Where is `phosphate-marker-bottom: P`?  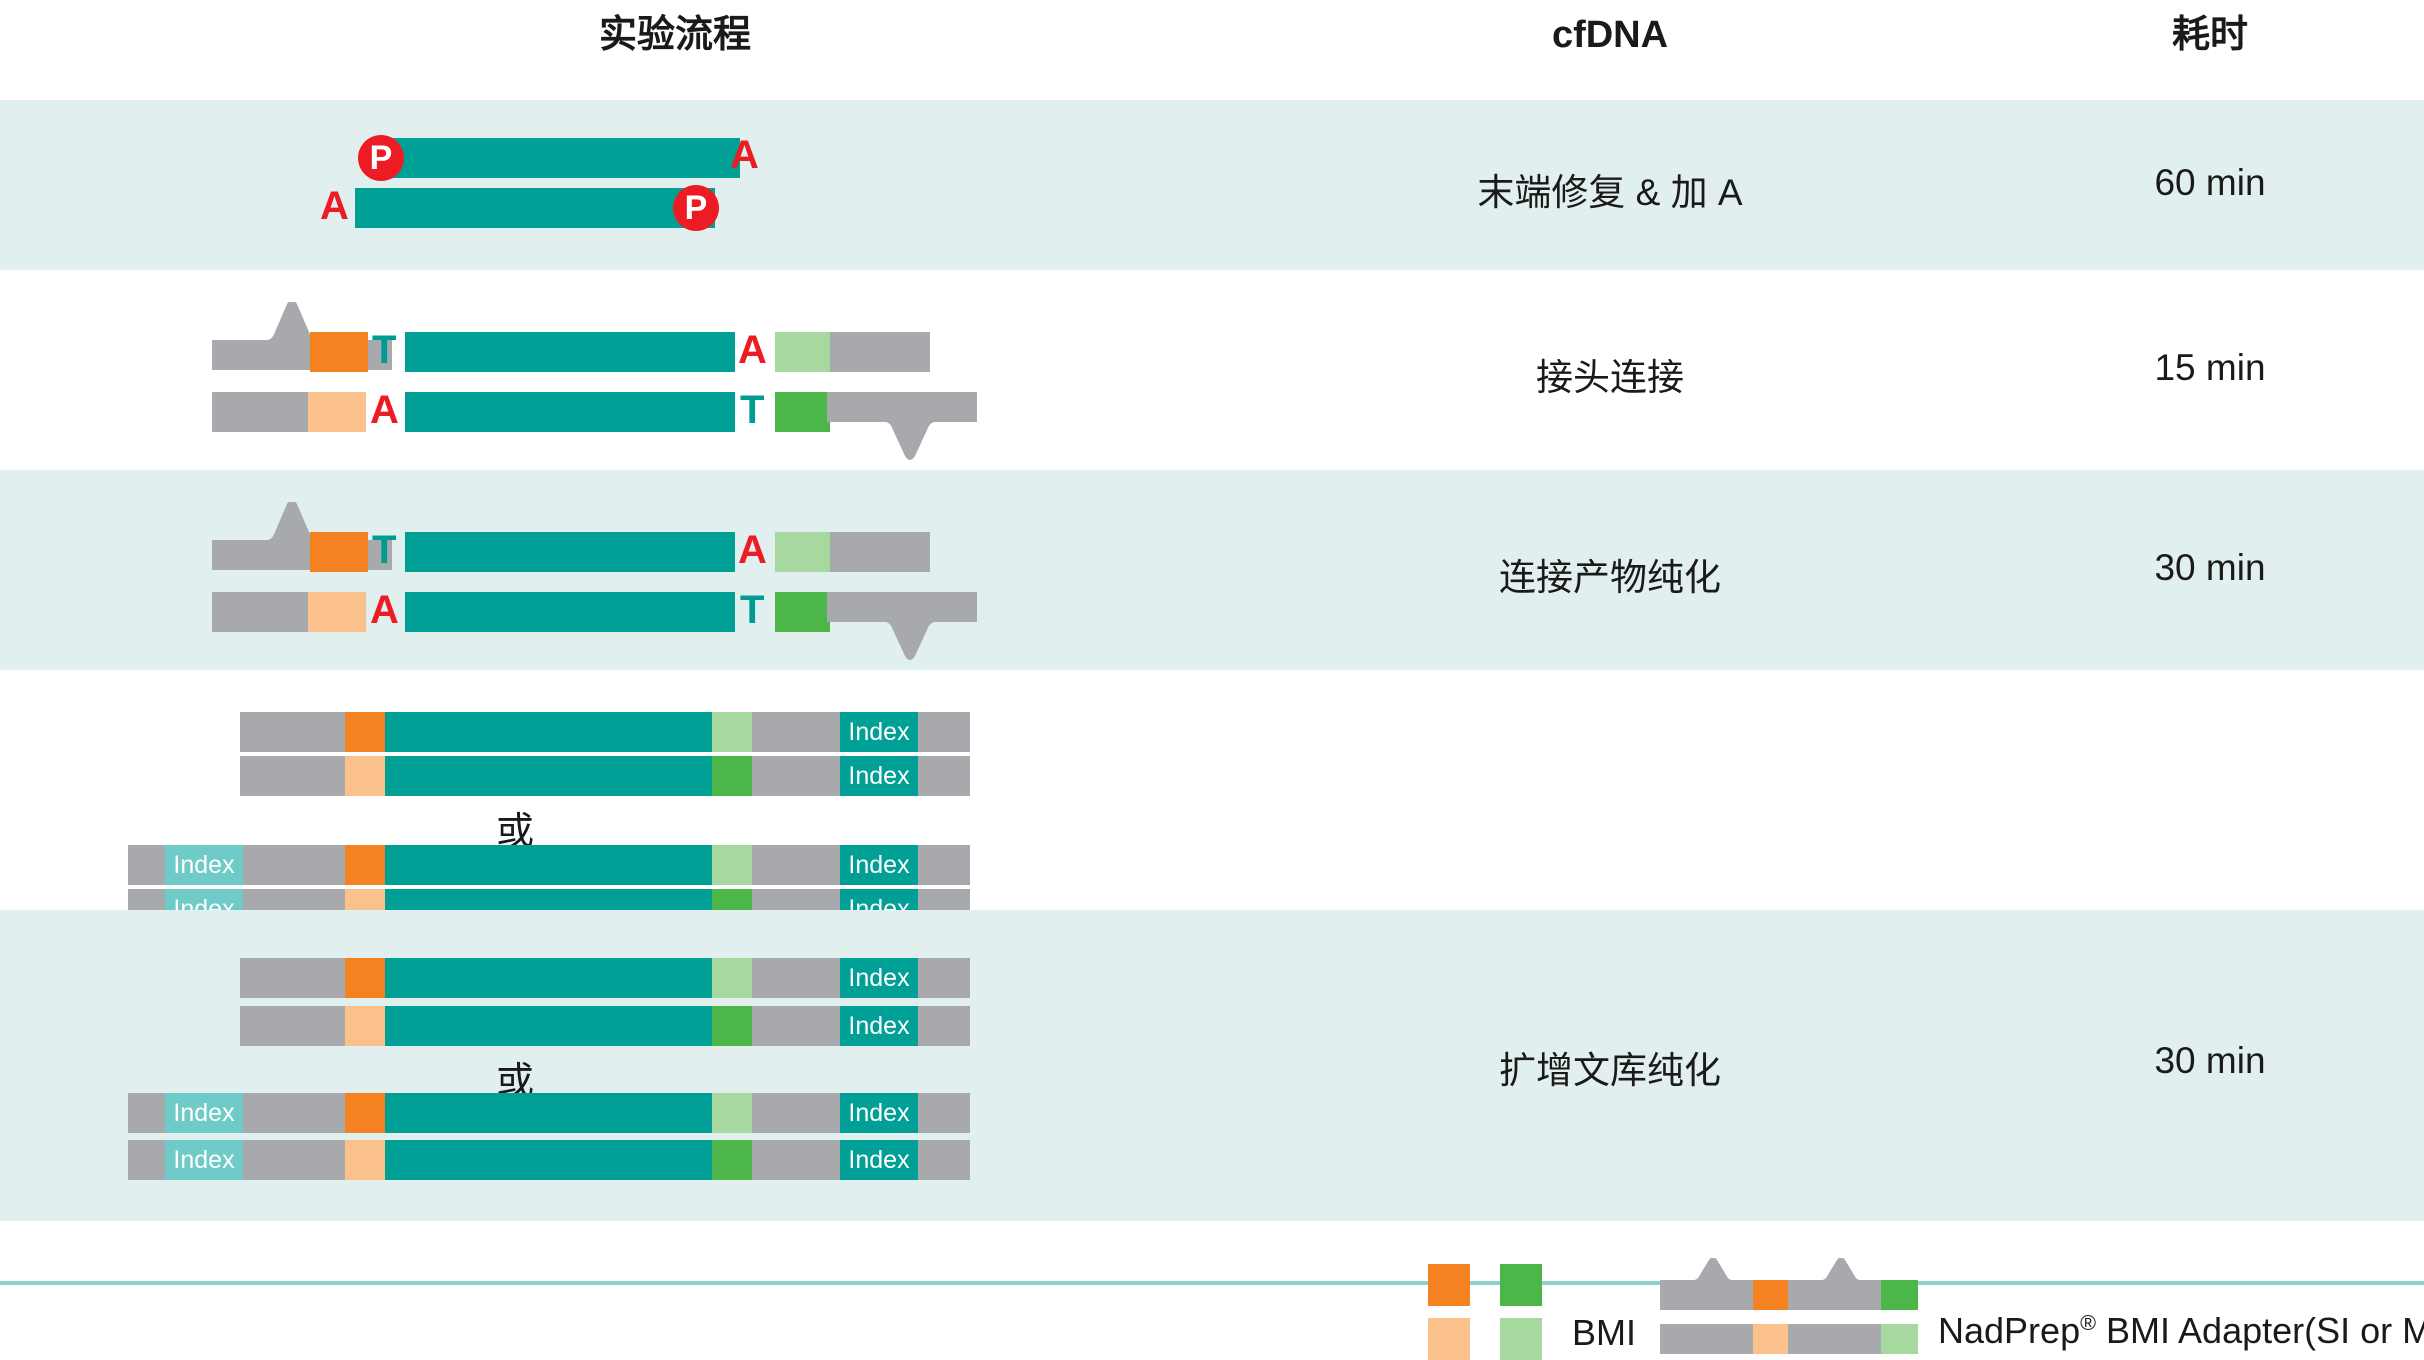
phosphate-marker-bottom: P is located at coordinates (696, 208).